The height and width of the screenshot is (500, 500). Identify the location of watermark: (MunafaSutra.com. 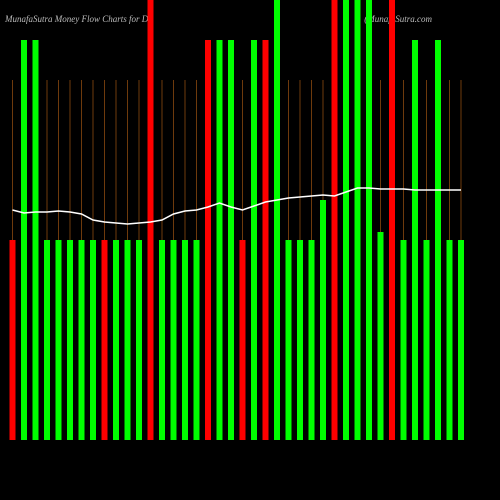
(398, 19).